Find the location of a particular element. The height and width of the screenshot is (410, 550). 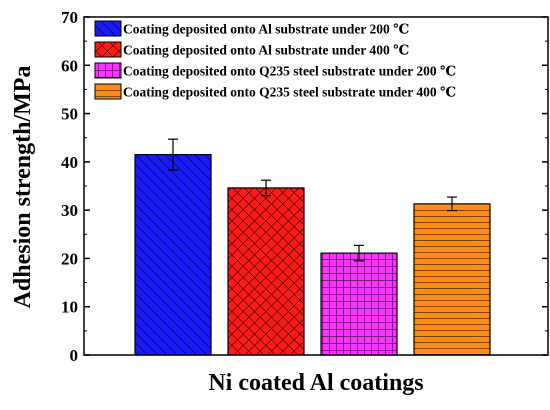

x-axis-title: Ni coated Al coatings is located at coordinates (315, 383).